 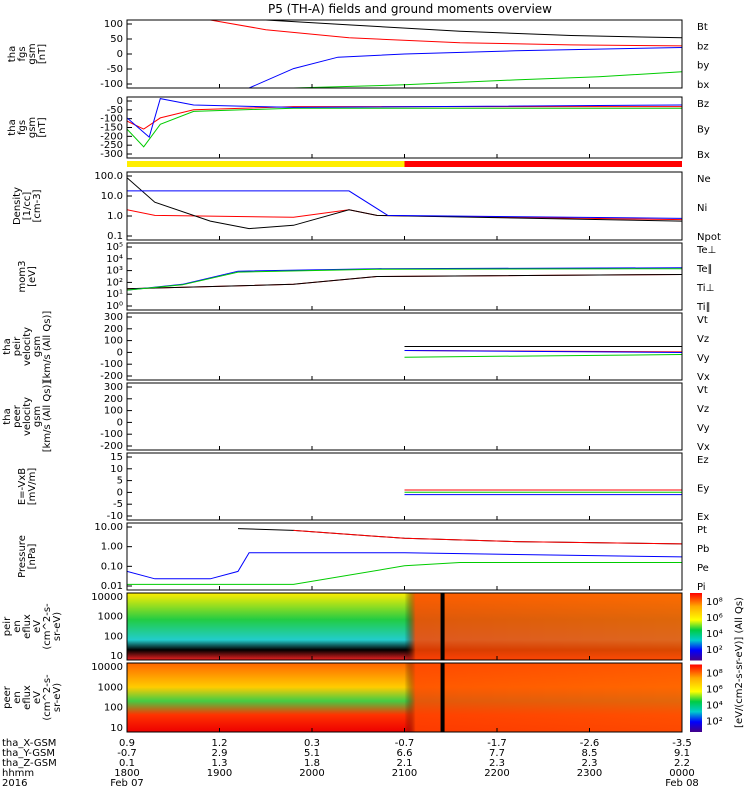 What do you see at coordinates (703, 517) in the screenshot?
I see `legend-entry: Ex` at bounding box center [703, 517].